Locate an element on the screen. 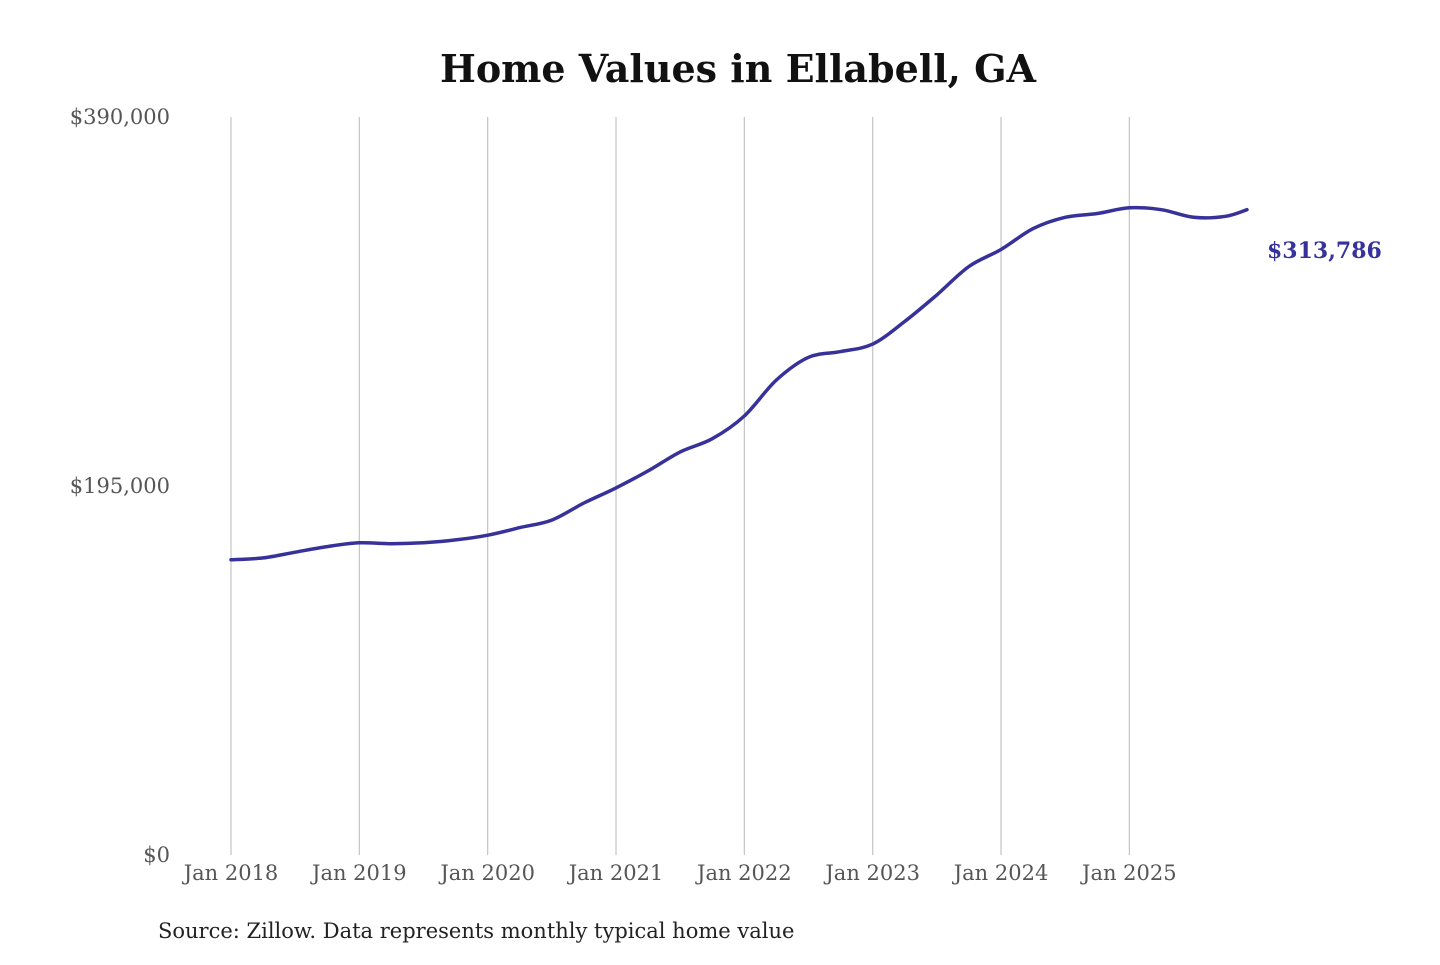 This screenshot has width=1440, height=965. x-tick-label-6: Jan 2024 is located at coordinates (1000, 873).